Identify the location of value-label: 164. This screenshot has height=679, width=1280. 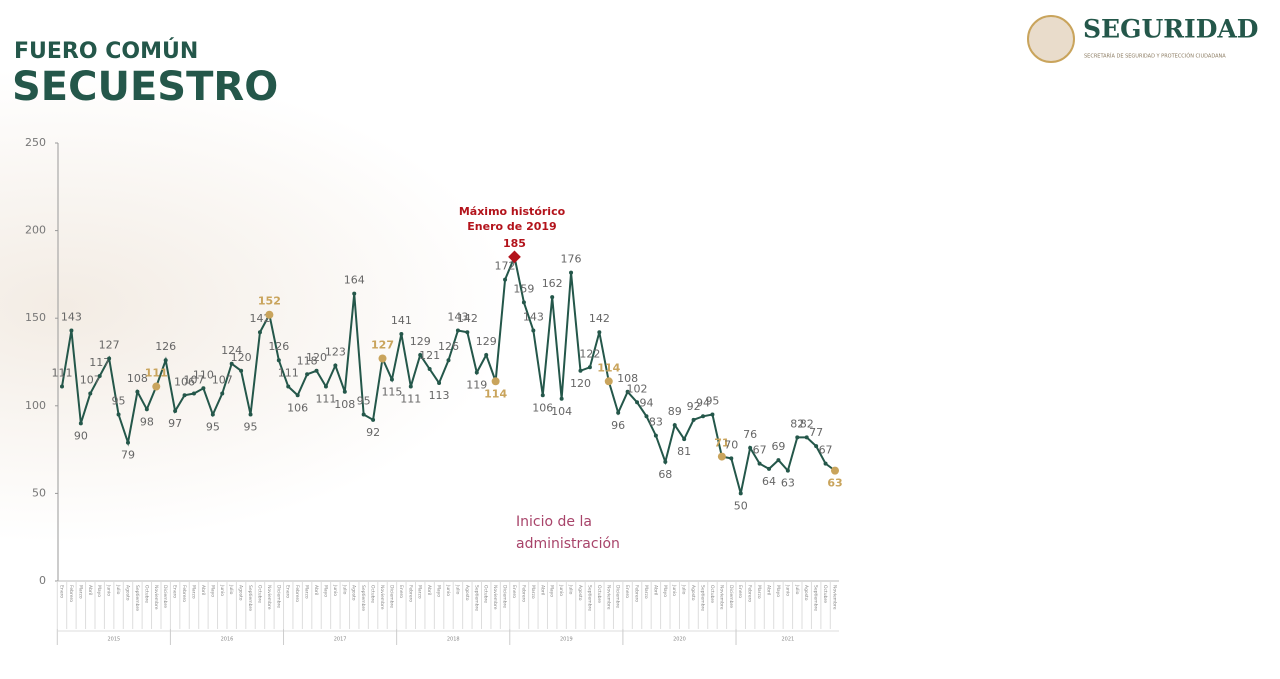
(354, 280).